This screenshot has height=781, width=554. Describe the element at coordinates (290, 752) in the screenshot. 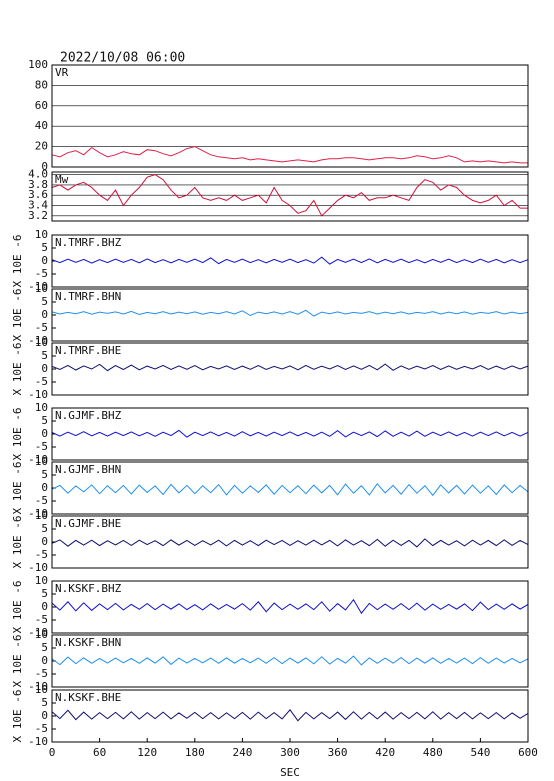

I see `x-tick-label: 300` at that location.